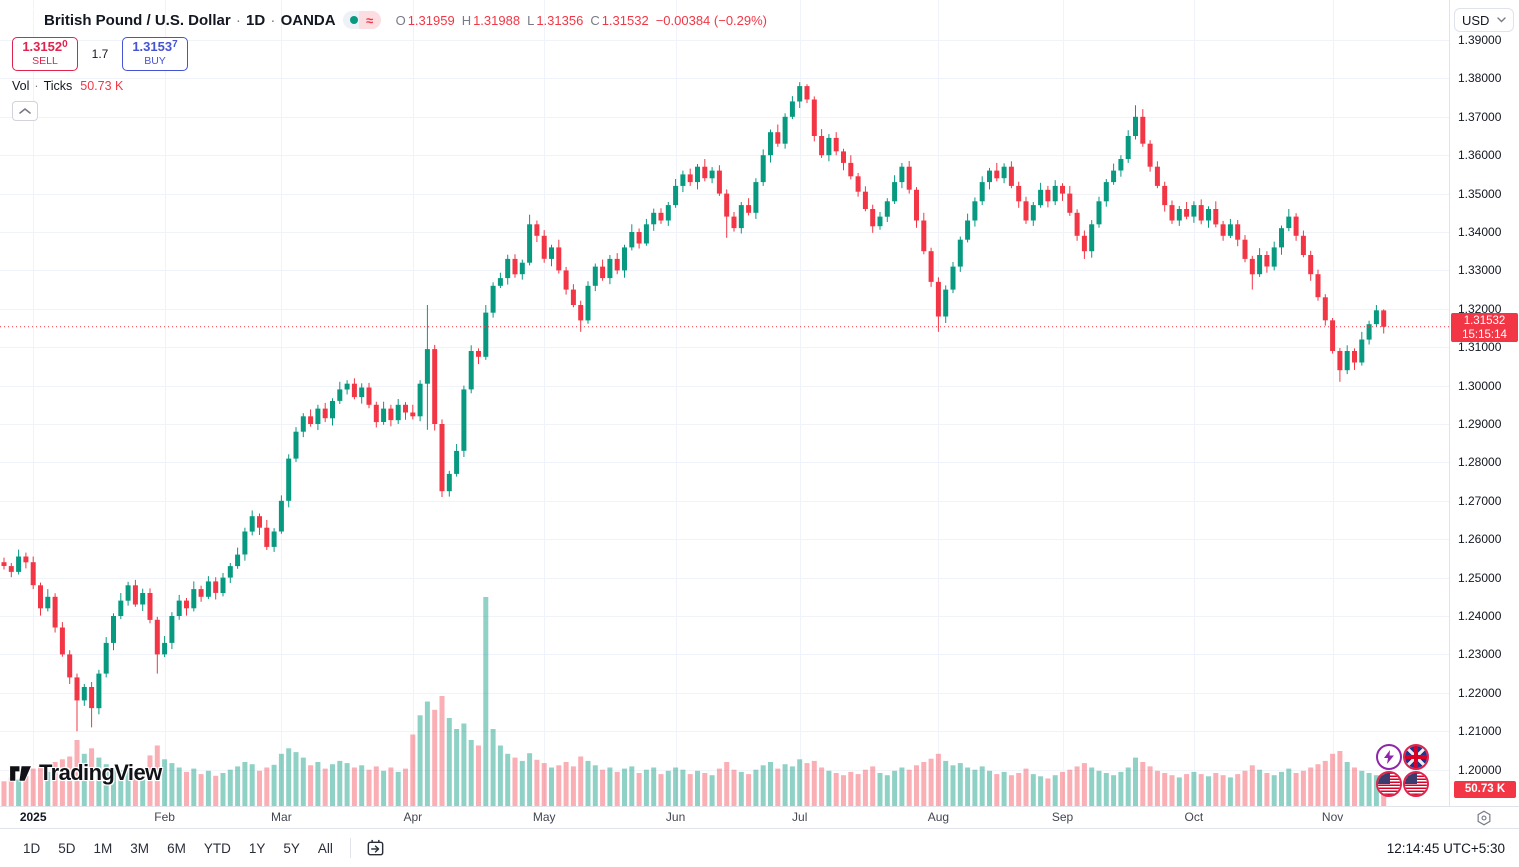 The height and width of the screenshot is (867, 1519). I want to click on gb-event-flag-icon, so click(1416, 757).